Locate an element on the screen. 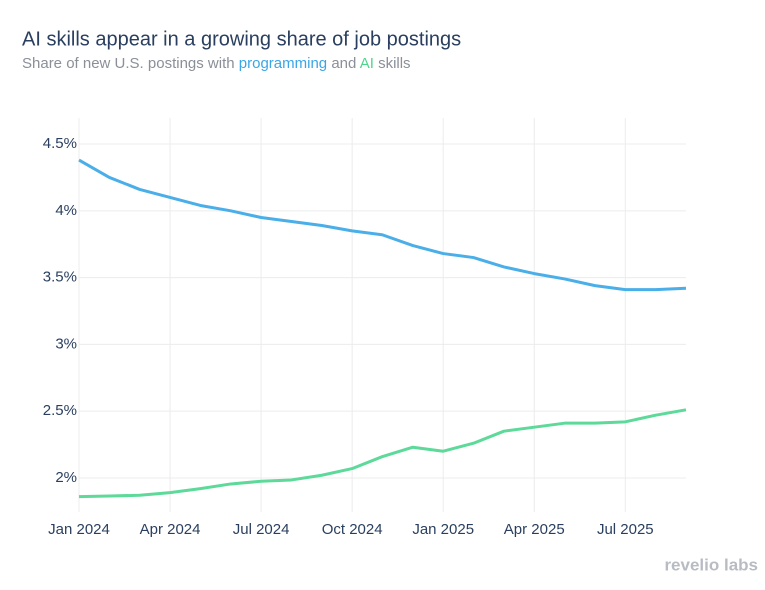 This screenshot has height=590, width=765. x-tick-label: Oct 2024 is located at coordinates (352, 529).